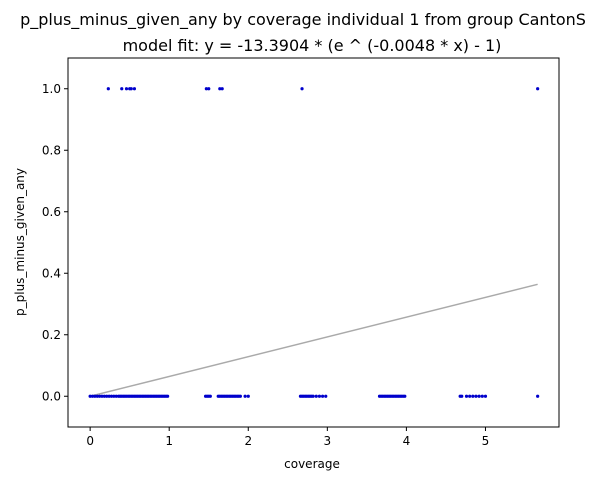 This screenshot has width=607, height=480. I want to click on x-tick-label: 1, so click(169, 441).